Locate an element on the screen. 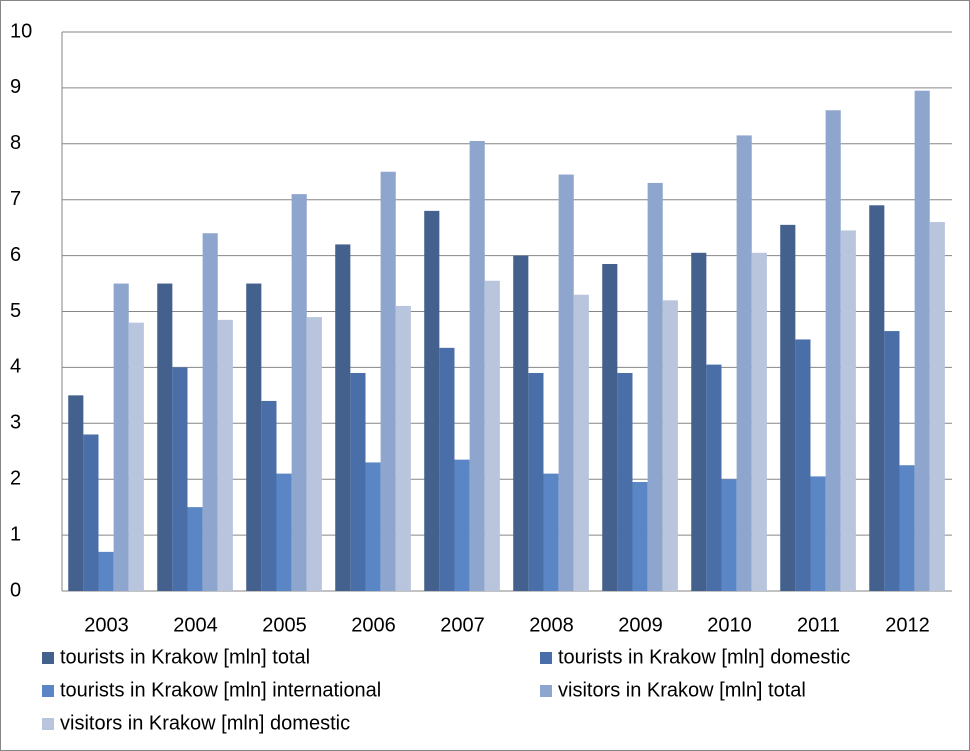 The image size is (970, 751). legend-label: tourists in Krakow [mln] international is located at coordinates (220, 690).